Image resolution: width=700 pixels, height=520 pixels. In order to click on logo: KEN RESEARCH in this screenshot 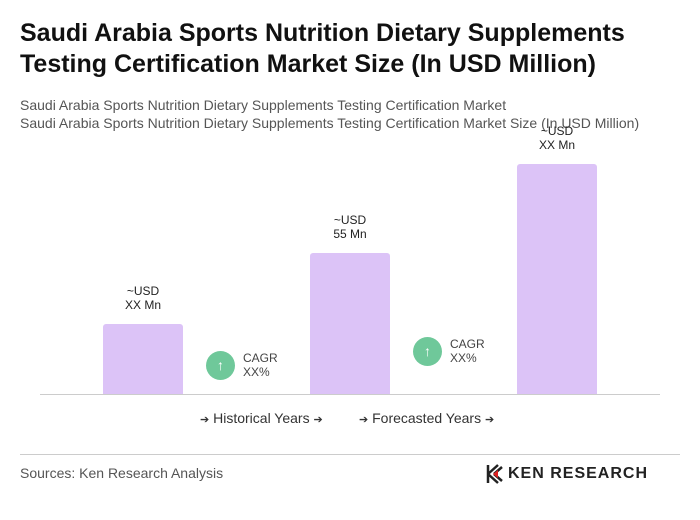, I will do `click(567, 474)`.